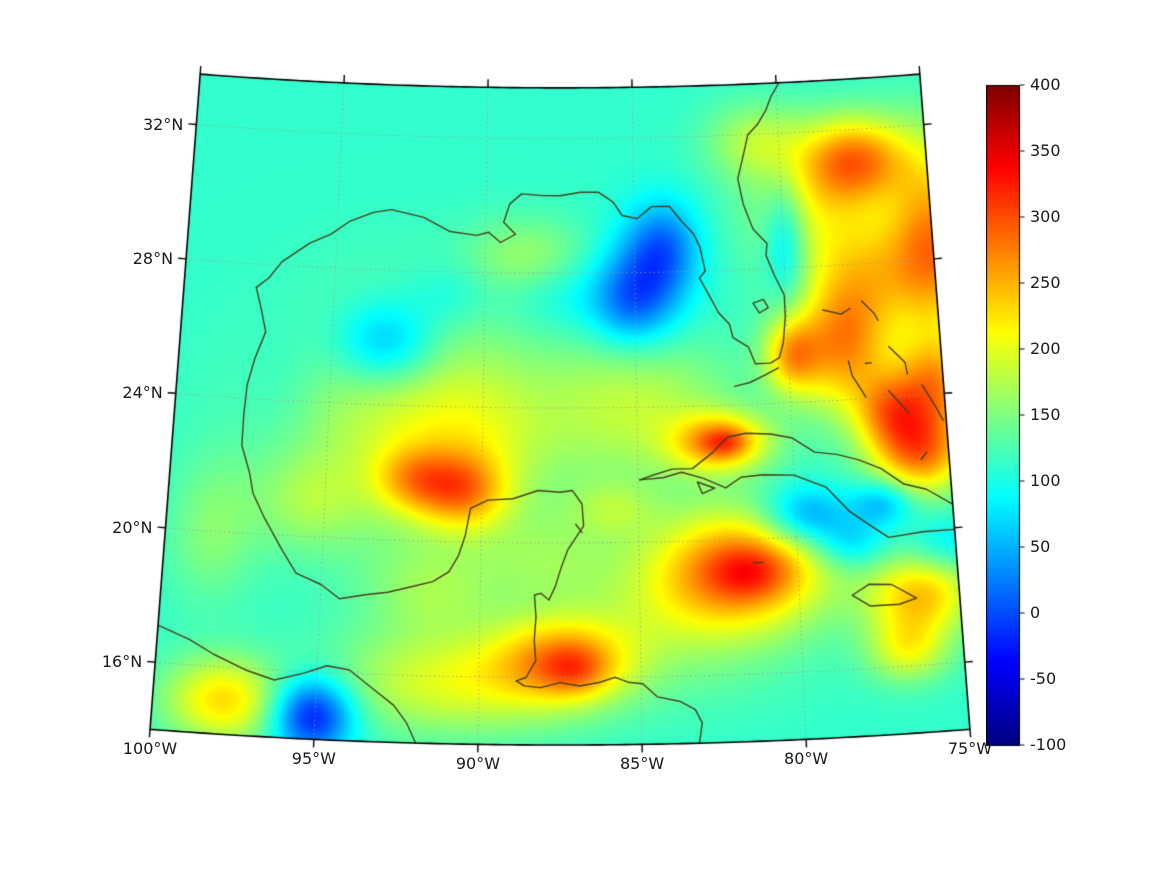  Describe the element at coordinates (642, 764) in the screenshot. I see `x-tick-label: 85°W` at that location.